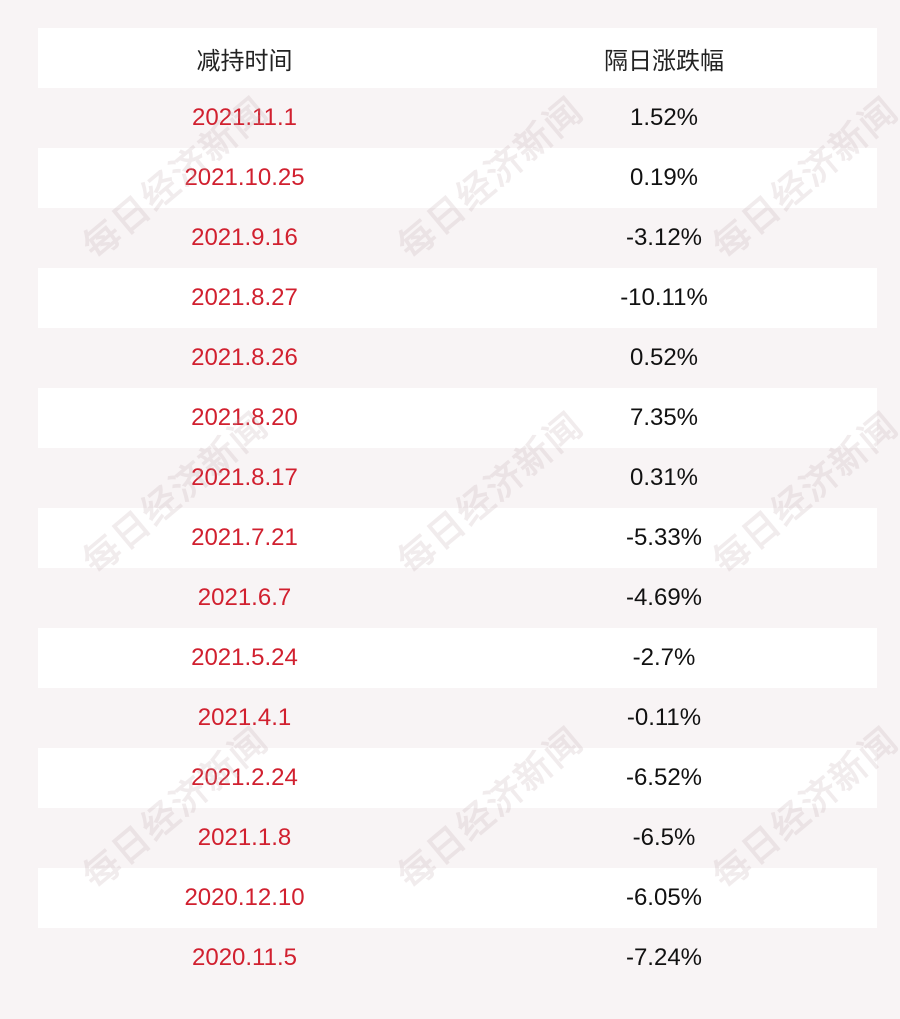 The height and width of the screenshot is (1019, 900). Describe the element at coordinates (457, 778) in the screenshot. I see `table-row: 2021.2.24 -6.52%` at that location.